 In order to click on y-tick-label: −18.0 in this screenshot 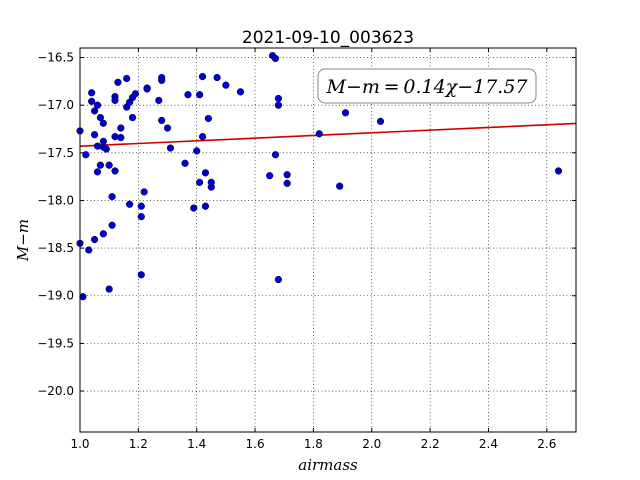, I will do `click(55, 200)`.